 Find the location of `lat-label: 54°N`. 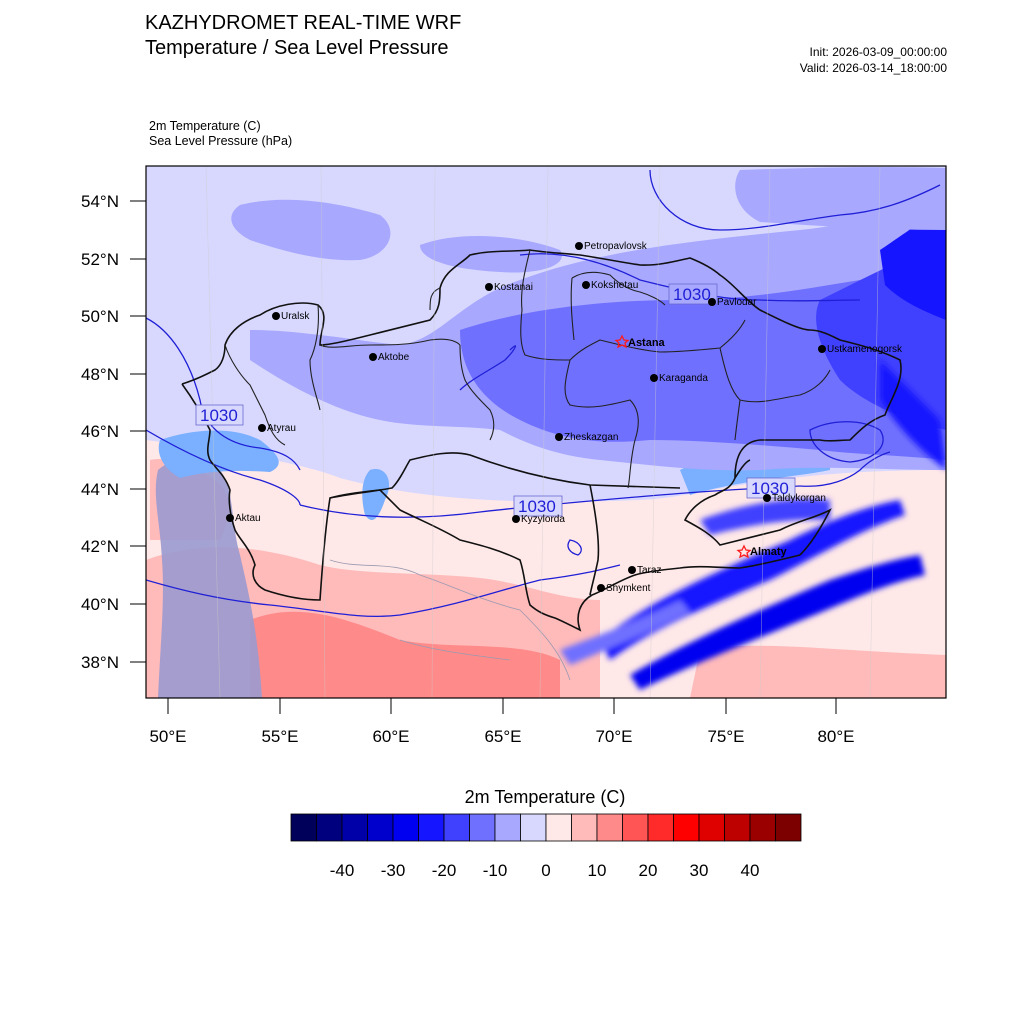

lat-label: 54°N is located at coordinates (100, 201).